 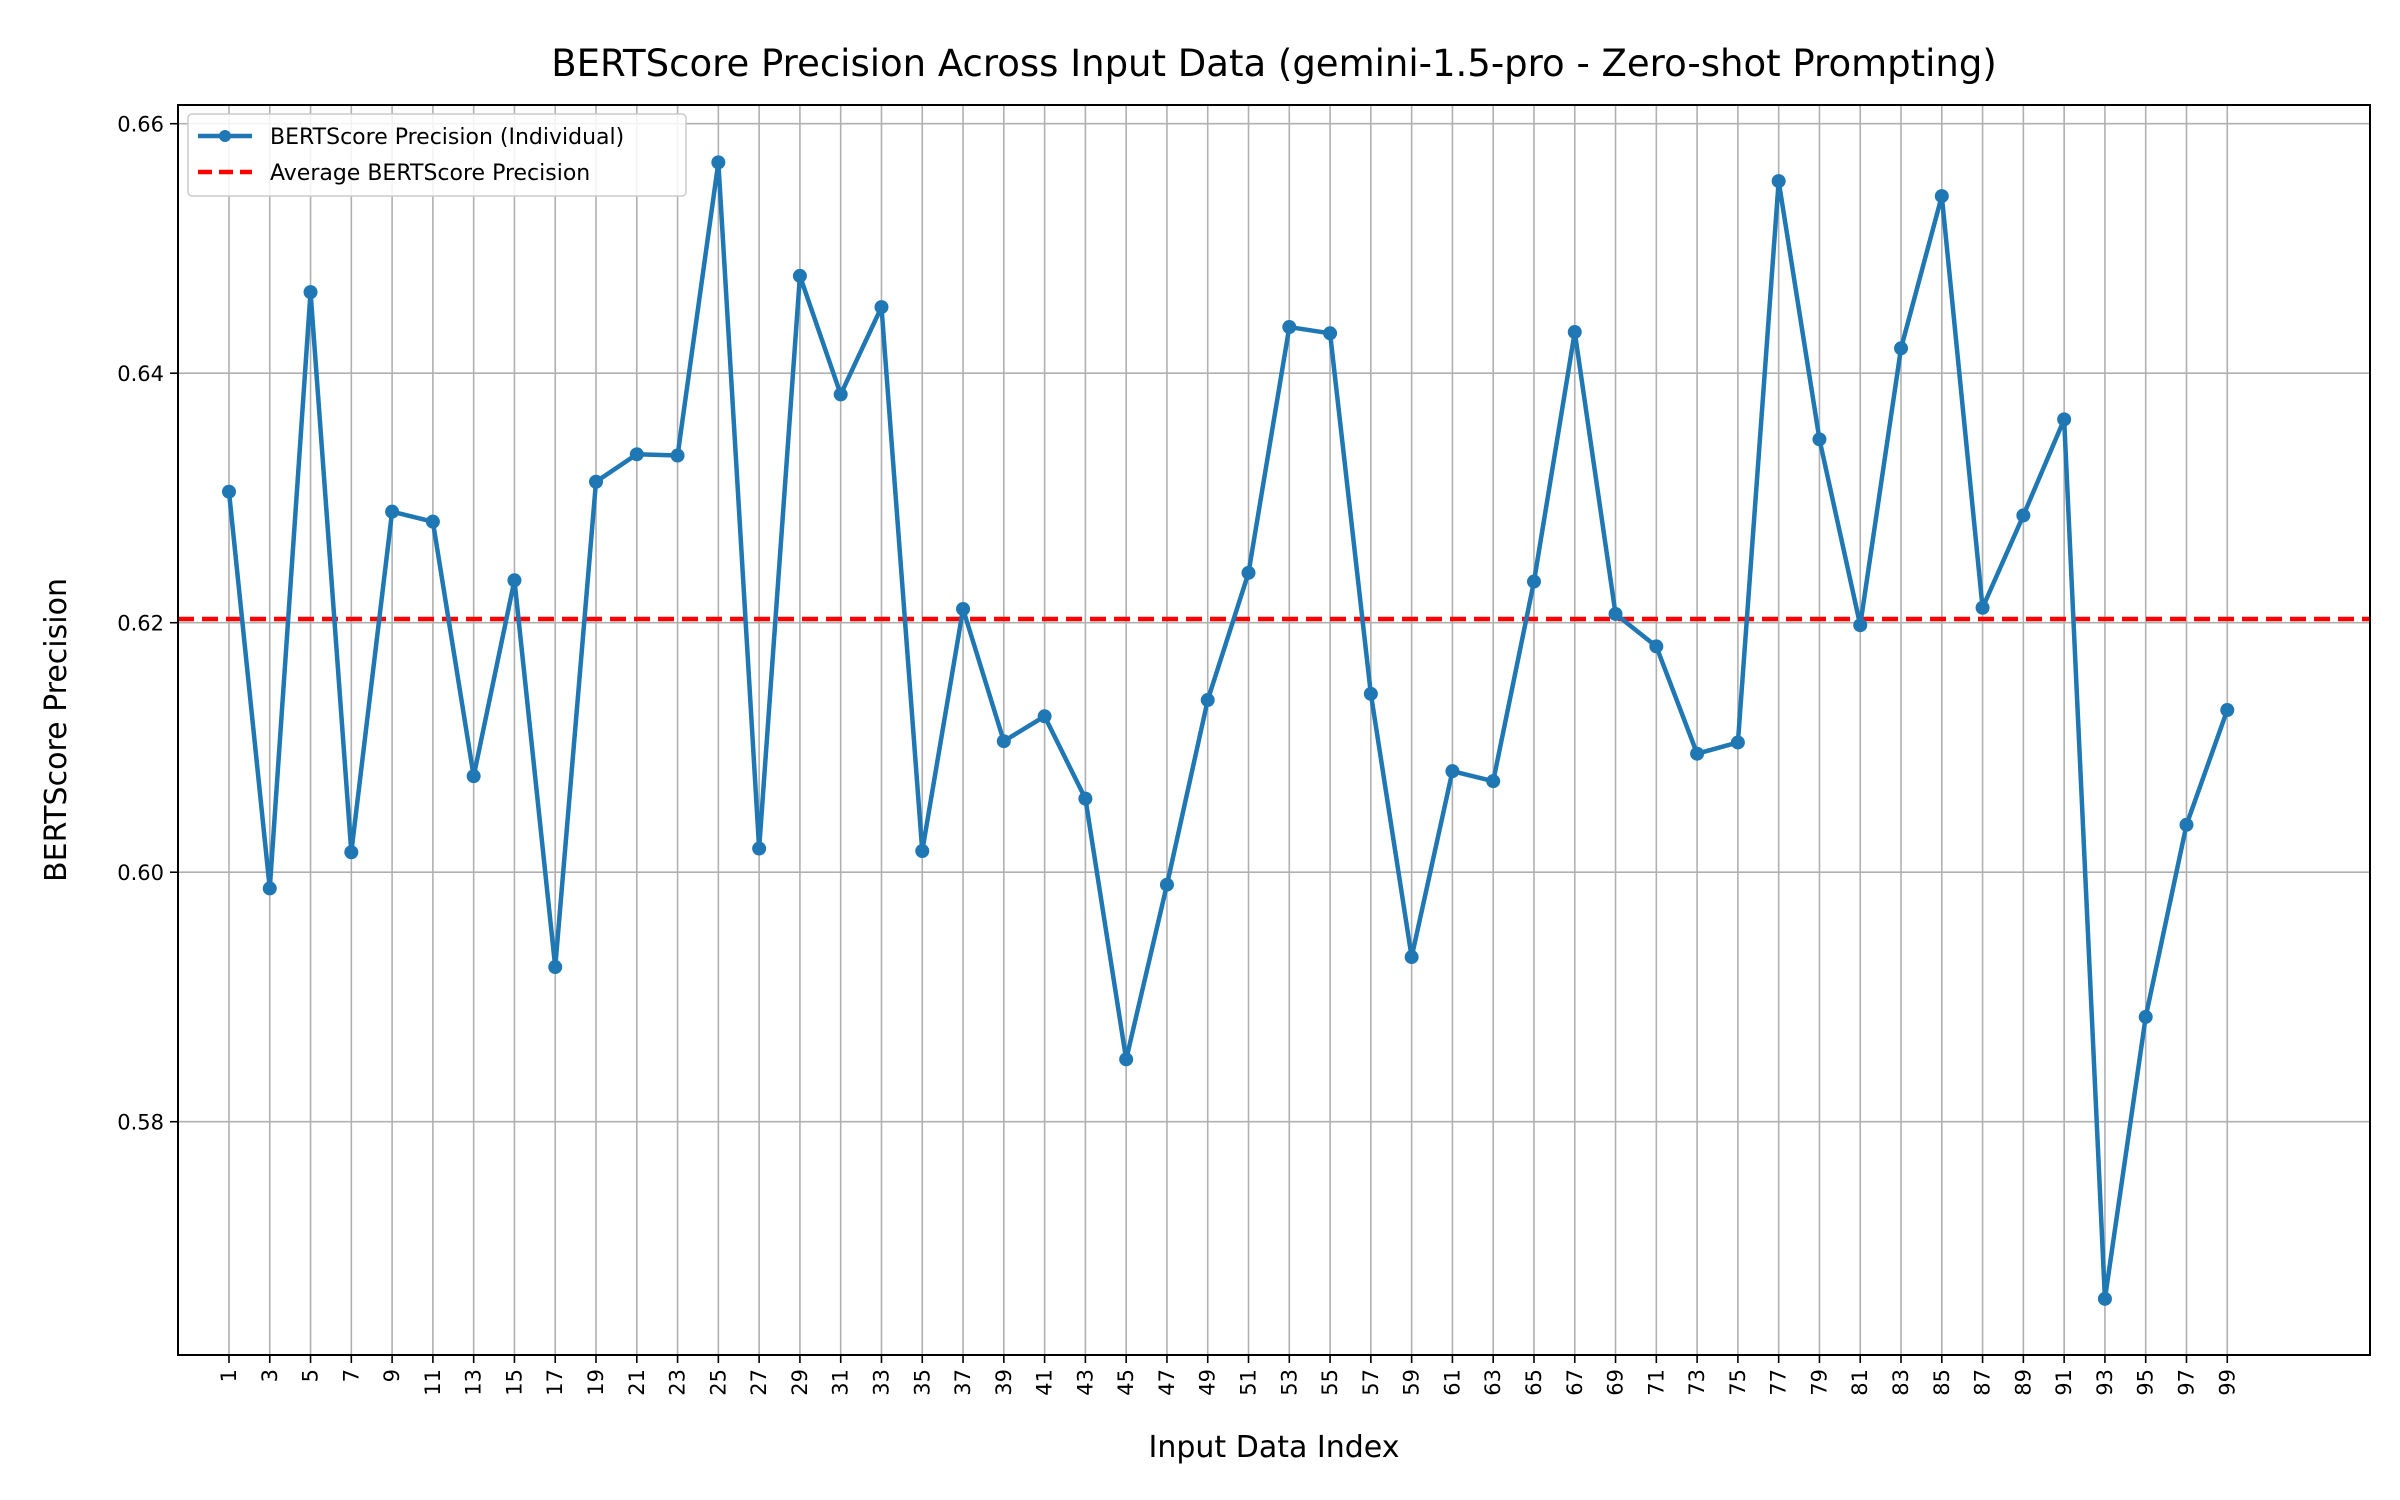 I want to click on x-tick-label: 75, so click(x=1738, y=1382).